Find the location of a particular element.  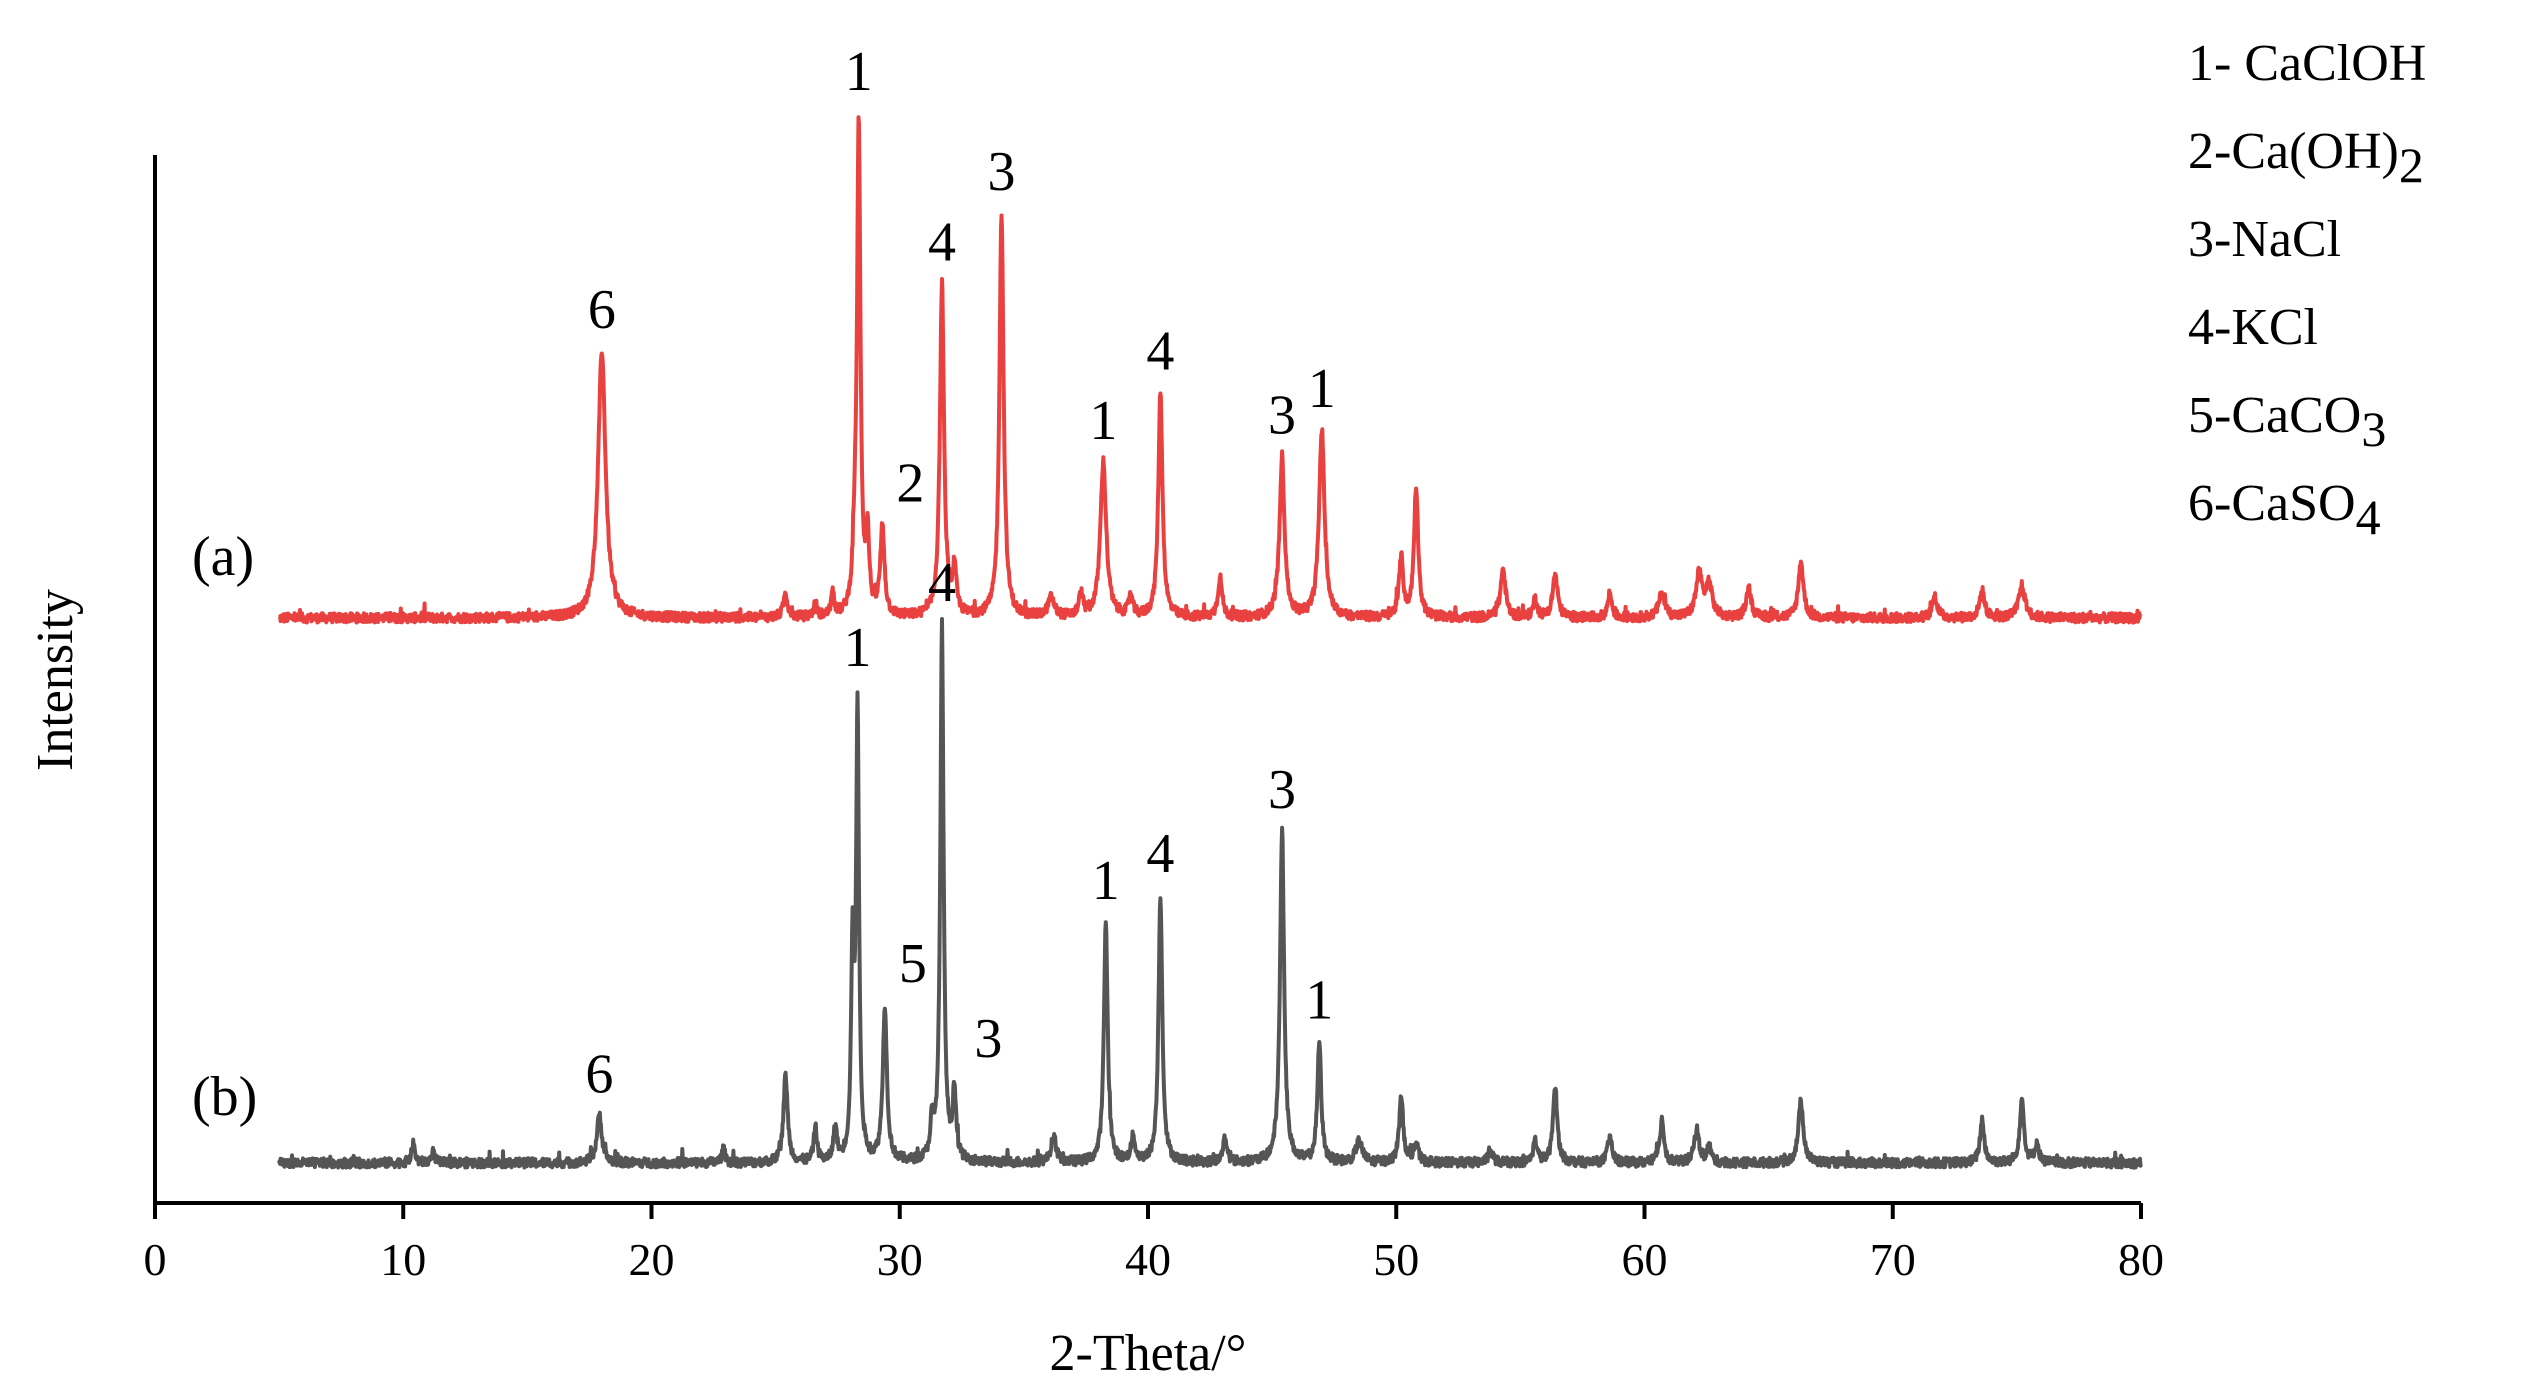

legend-entry: 3-NaCl is located at coordinates (2264, 239).